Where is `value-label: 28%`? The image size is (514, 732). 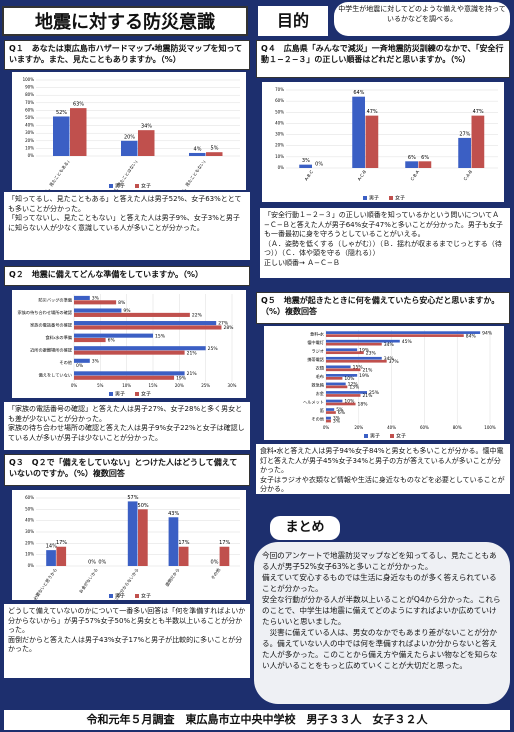
value-label: 28% is located at coordinates (228, 328).